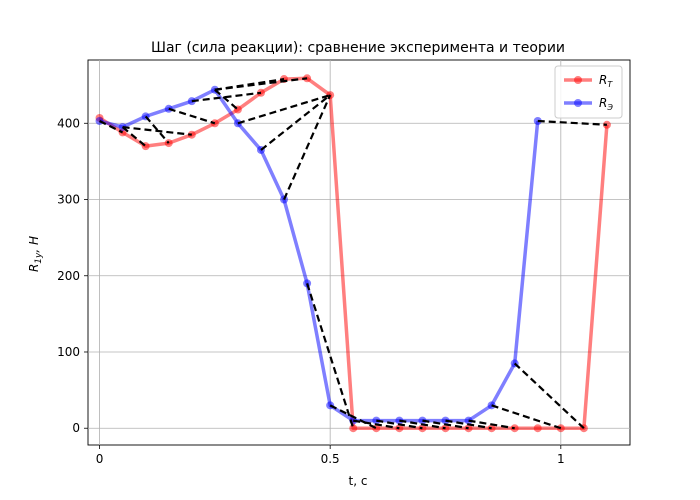  I want to click on legend-label-re-main: R, so click(603, 103).